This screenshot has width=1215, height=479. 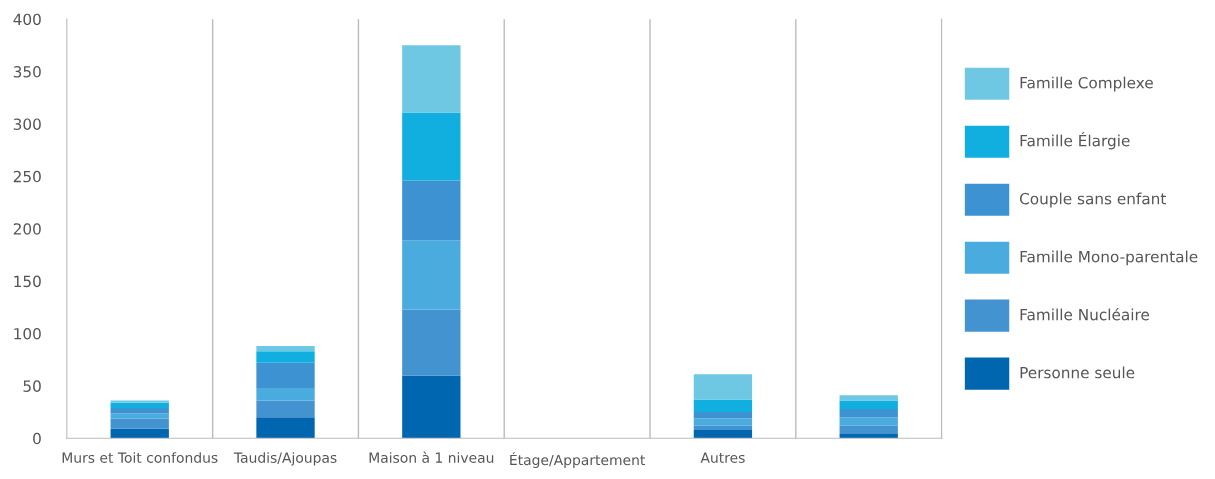 I want to click on y-tick-label: 50, so click(x=32, y=386).